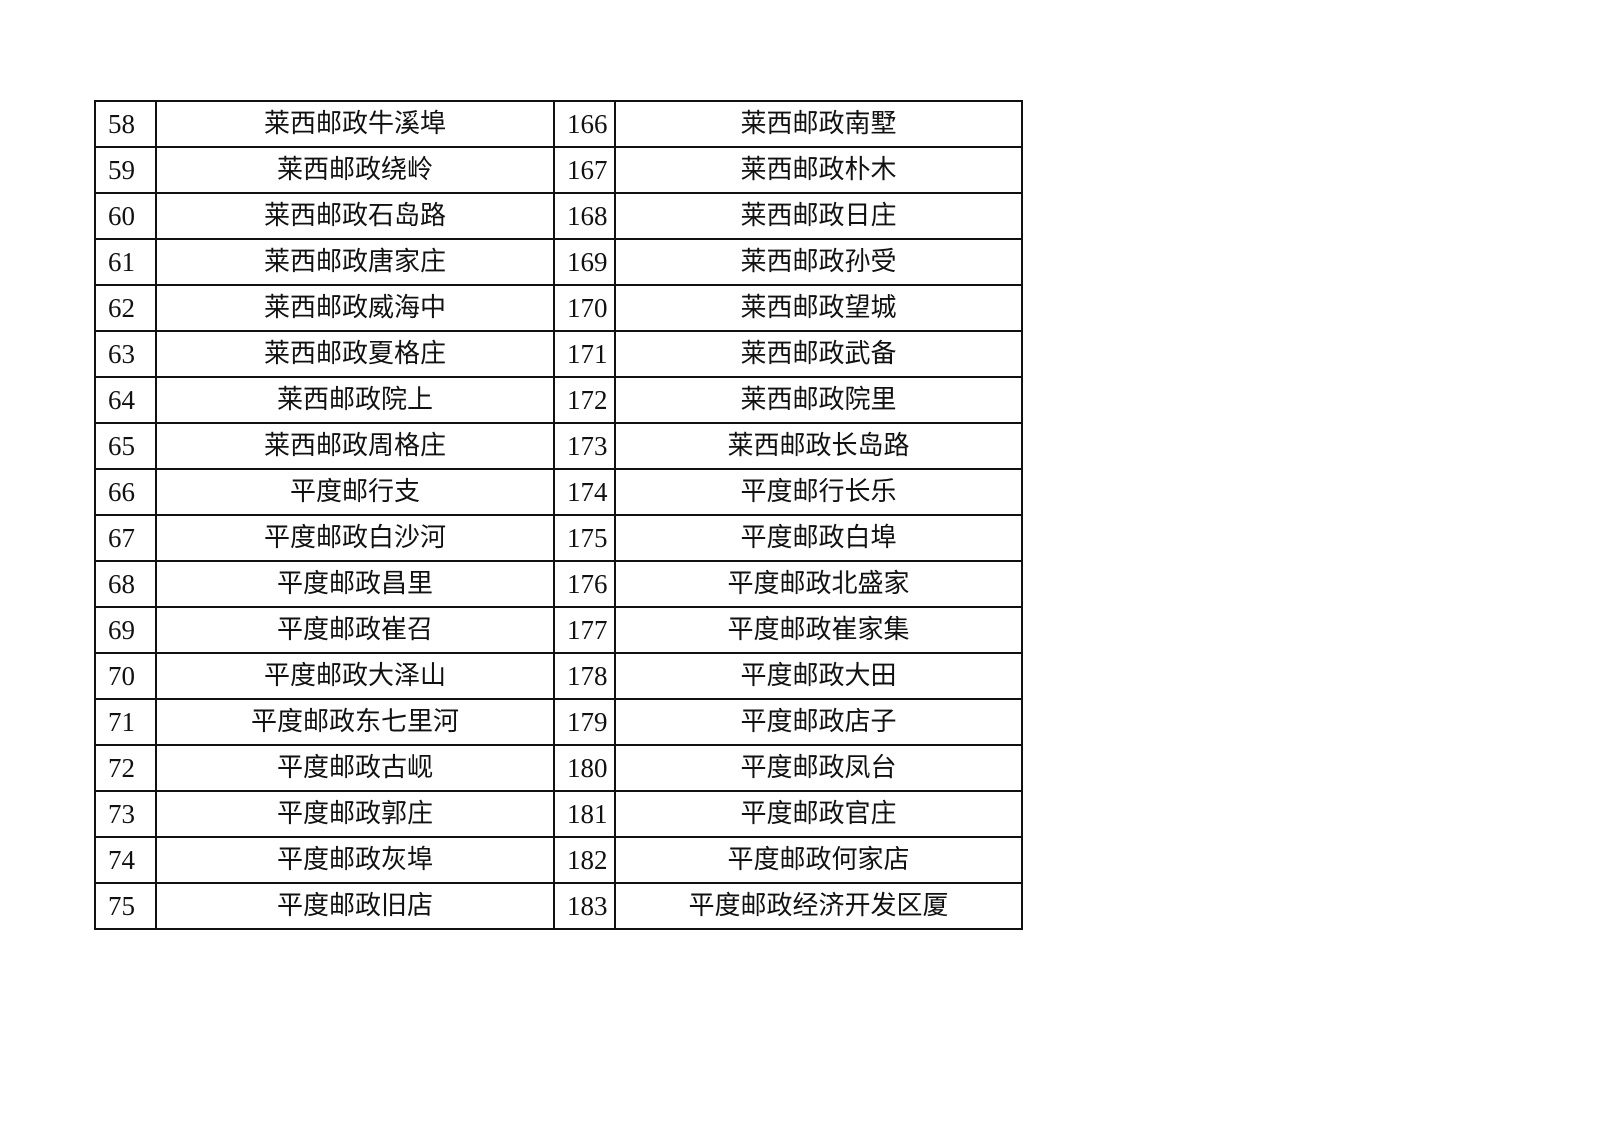  What do you see at coordinates (818, 906) in the screenshot?
I see `branch-name-cell: 平度邮政经济开发区厦` at bounding box center [818, 906].